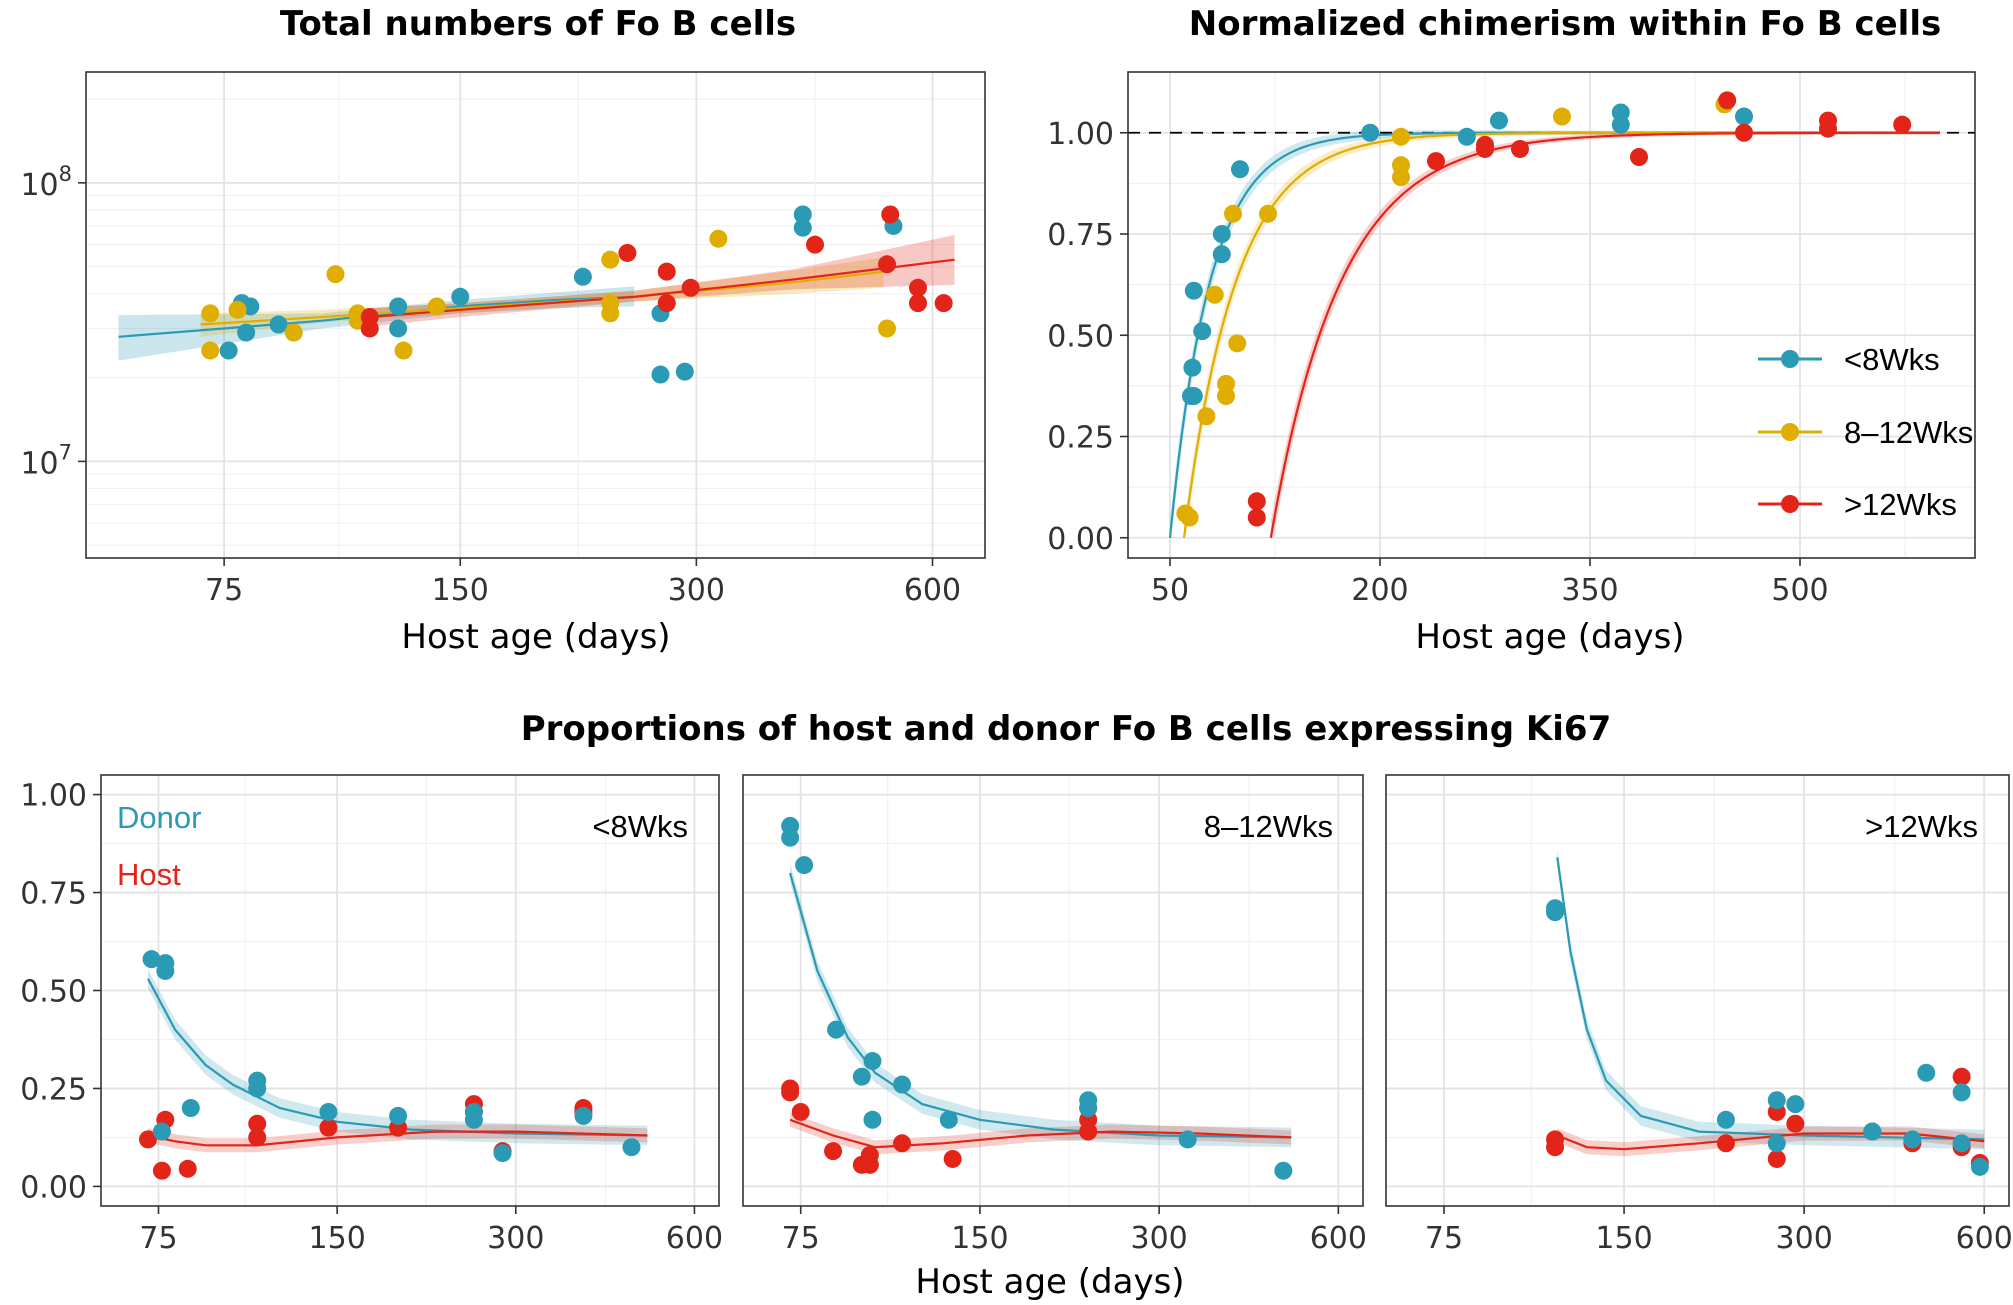  What do you see at coordinates (1268, 826) in the screenshot?
I see `facet-label-8-12: 8–12Wks` at bounding box center [1268, 826].